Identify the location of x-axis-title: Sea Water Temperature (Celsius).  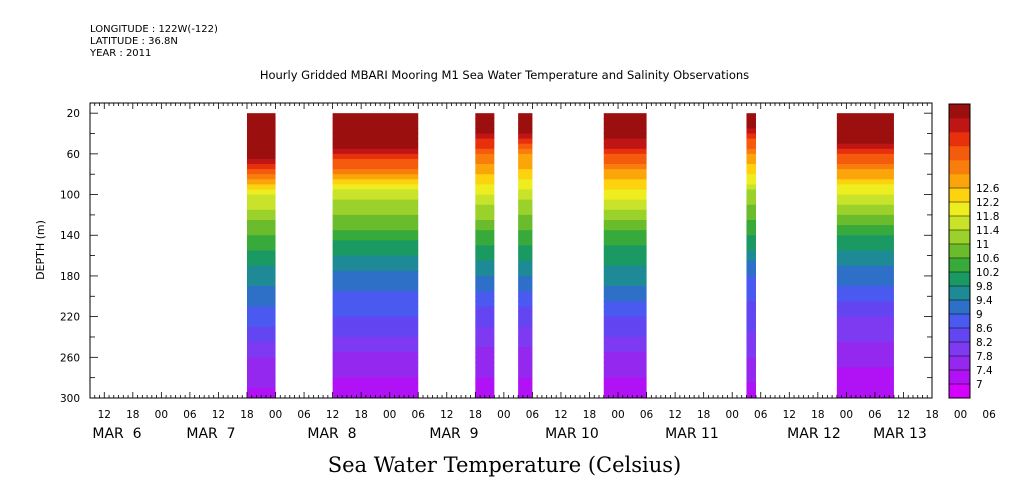
(504, 465).